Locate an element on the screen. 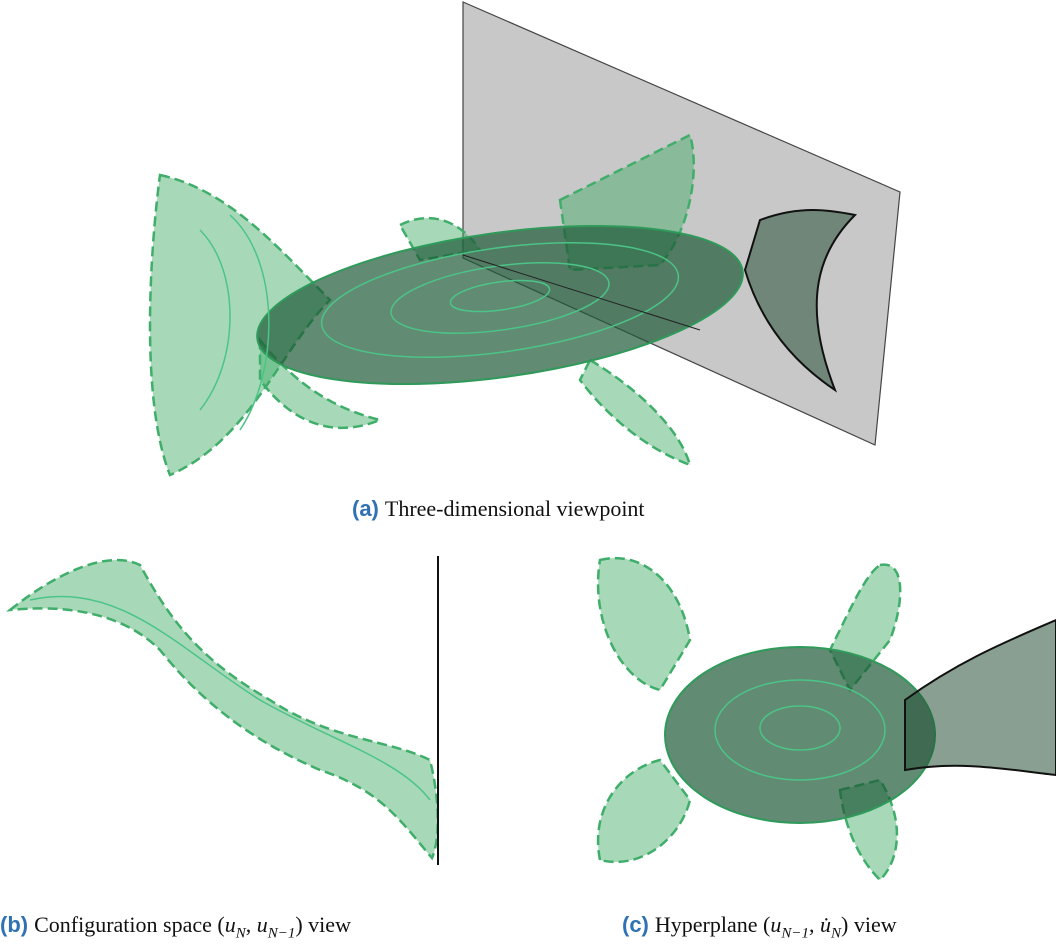 The image size is (1056, 946). lower-right-flare is located at coordinates (635, 413).